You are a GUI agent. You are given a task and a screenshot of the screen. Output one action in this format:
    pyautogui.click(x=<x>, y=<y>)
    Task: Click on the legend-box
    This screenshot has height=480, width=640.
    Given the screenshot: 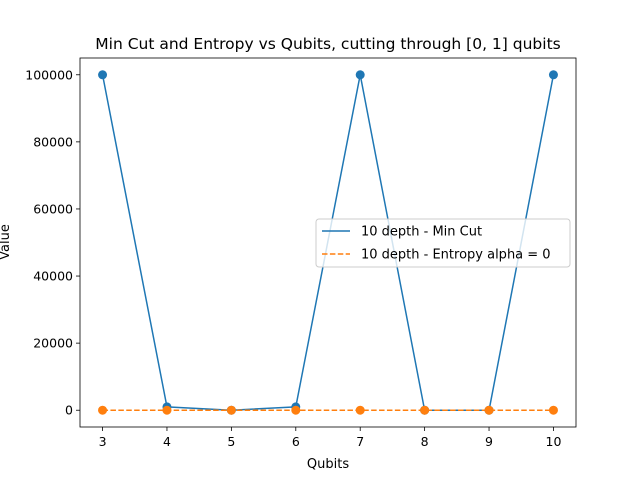 What is the action you would take?
    pyautogui.click(x=443, y=243)
    